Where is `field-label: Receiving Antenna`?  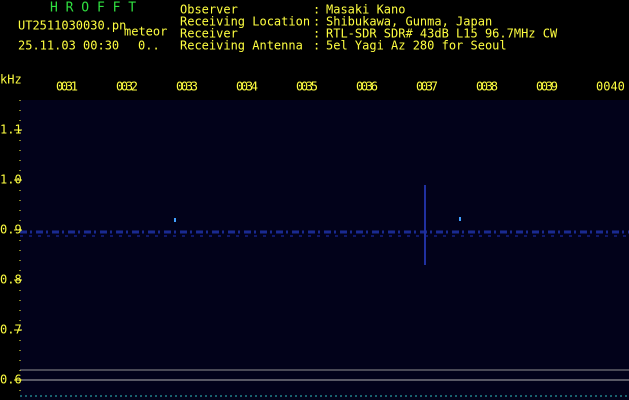
field-label: Receiving Antenna is located at coordinates (241, 46).